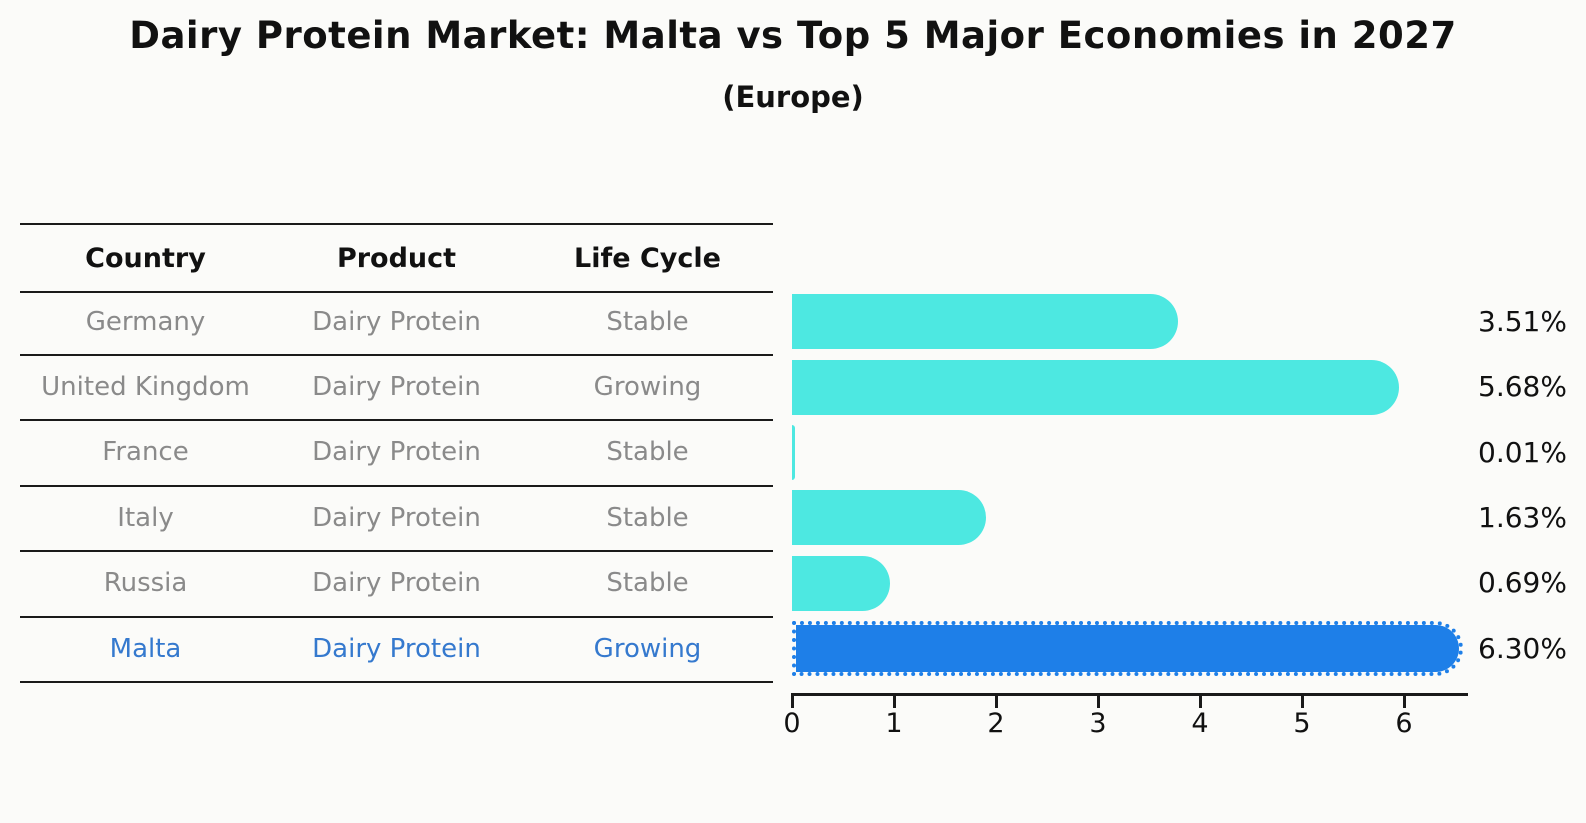 The height and width of the screenshot is (823, 1586). What do you see at coordinates (1522, 648) in the screenshot?
I see `value-label-malta: 6.30%` at bounding box center [1522, 648].